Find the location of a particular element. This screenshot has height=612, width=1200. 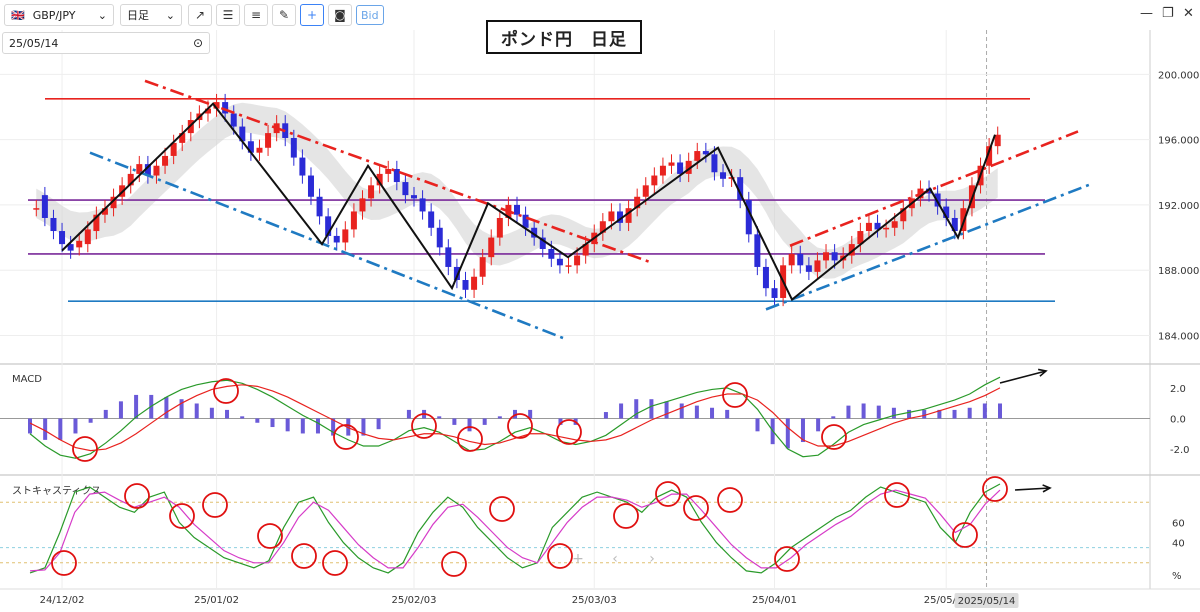

timeframe-selector: 日足 ⌄ is located at coordinates (151, 15).